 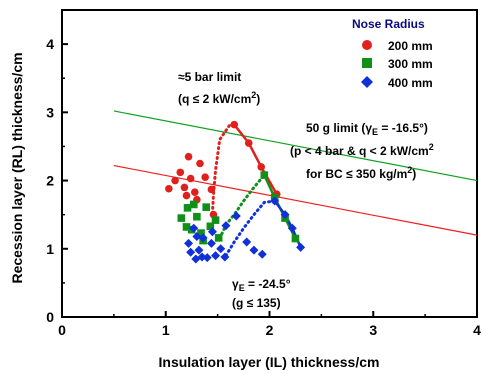 What do you see at coordinates (166, 330) in the screenshot?
I see `x-tick-label: 1` at bounding box center [166, 330].